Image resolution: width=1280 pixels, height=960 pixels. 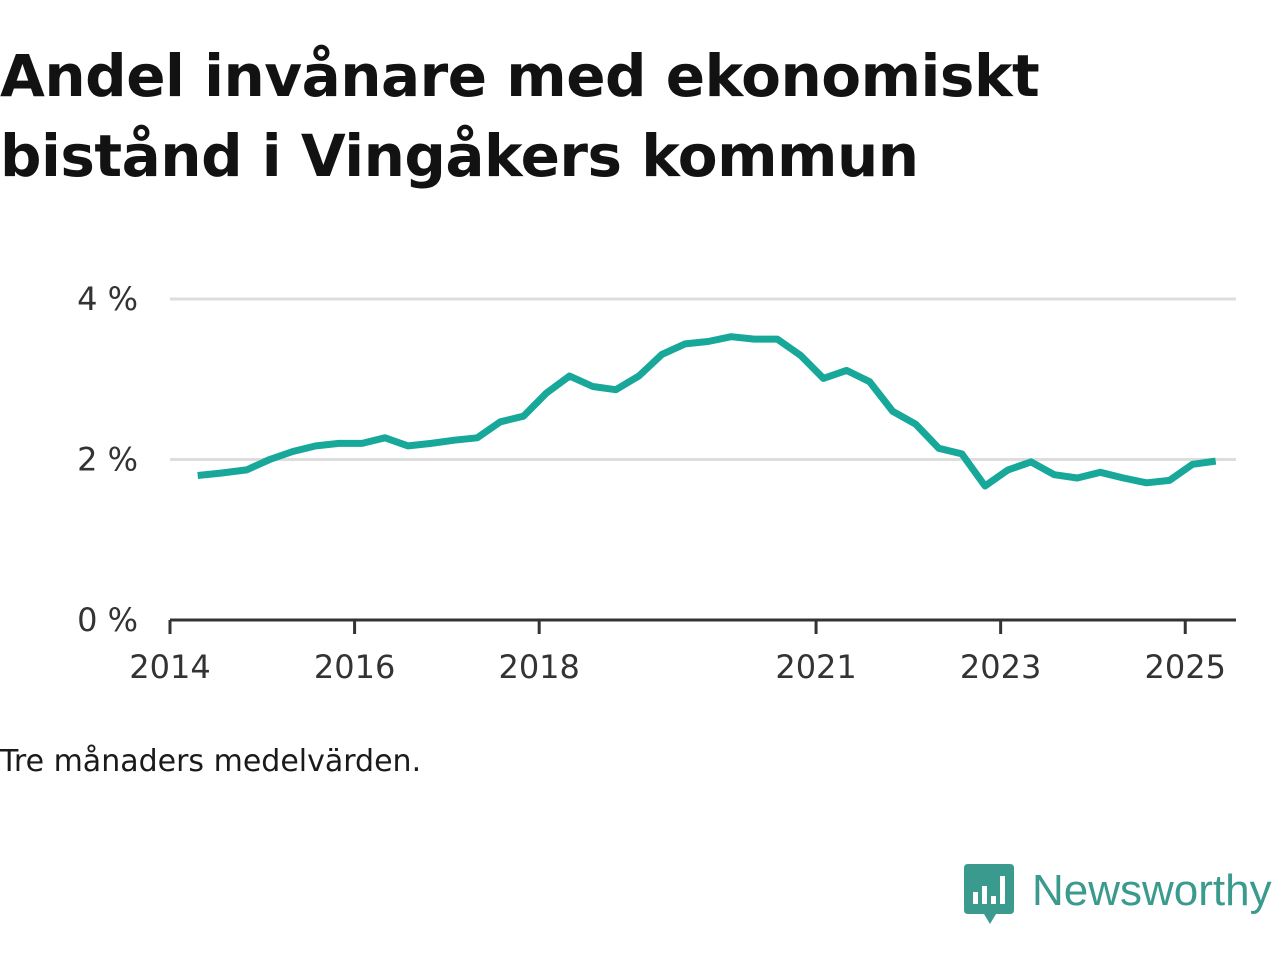 What do you see at coordinates (459, 156) in the screenshot?
I see `chart-title-line-2: bistånd i Vingåkers kommun` at bounding box center [459, 156].